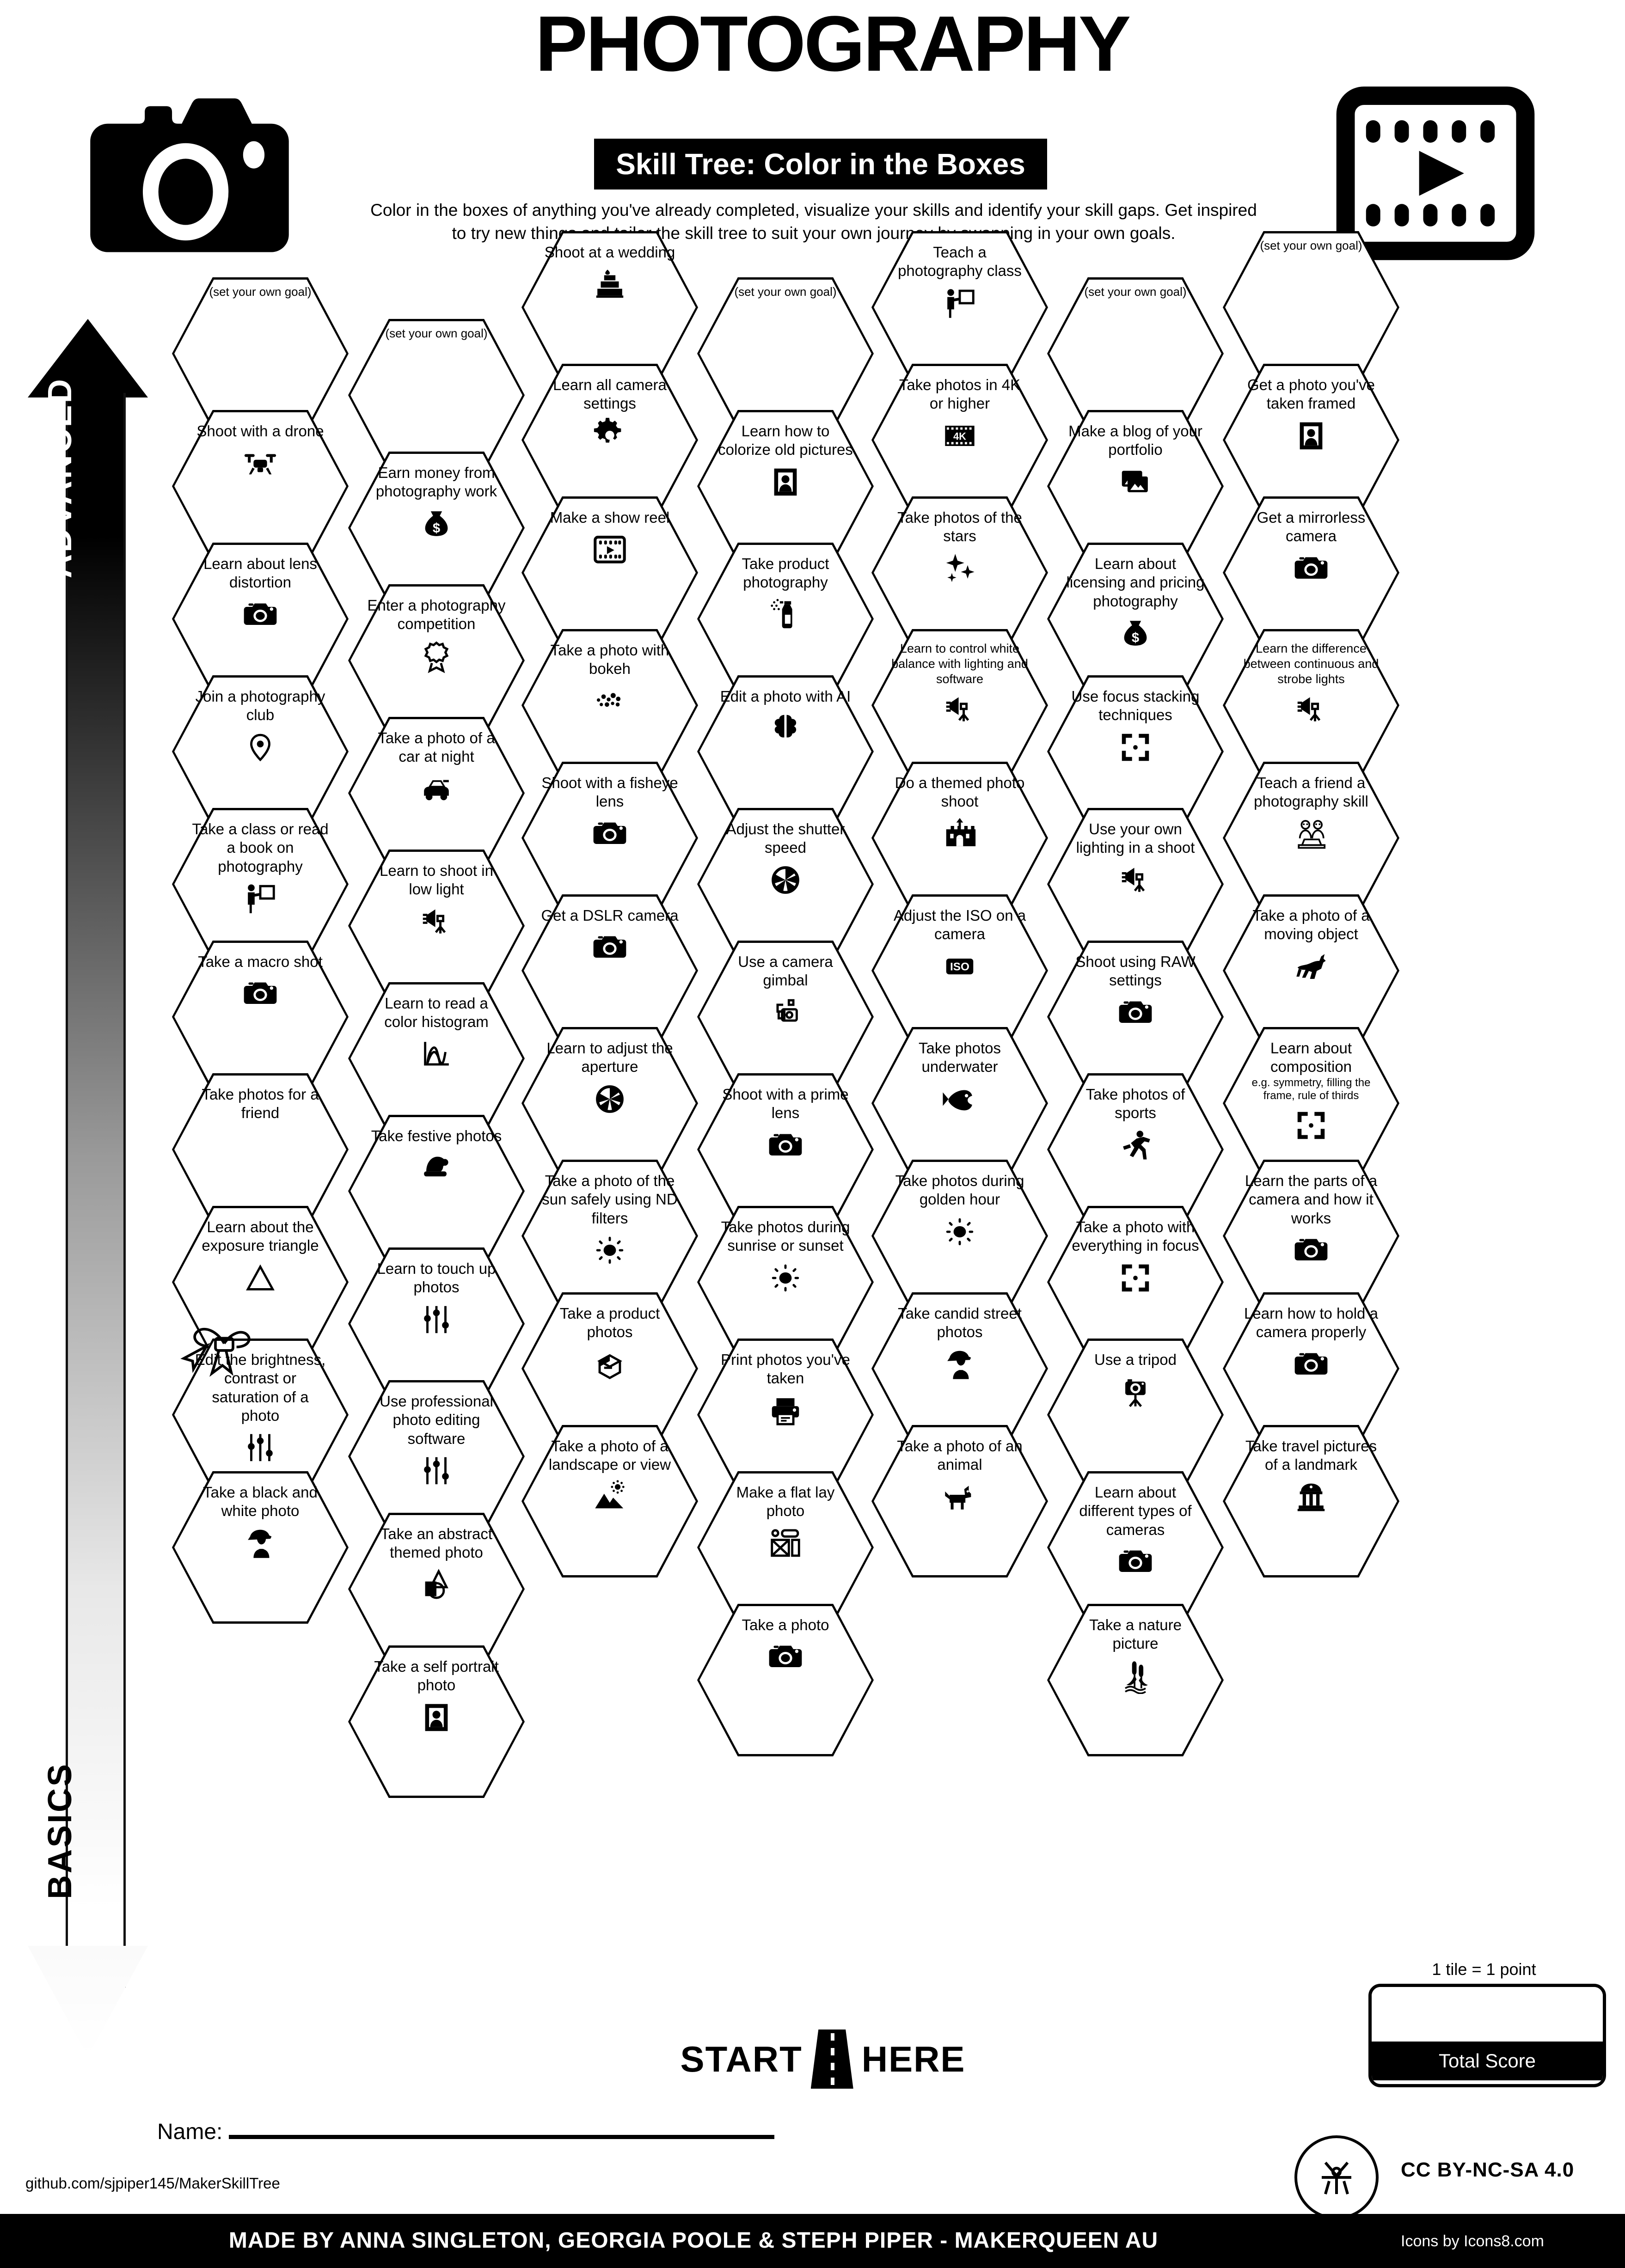 This screenshot has width=1625, height=2268. I want to click on skill-hex-tile: Take photos in 4K or higher 4K, so click(959, 440).